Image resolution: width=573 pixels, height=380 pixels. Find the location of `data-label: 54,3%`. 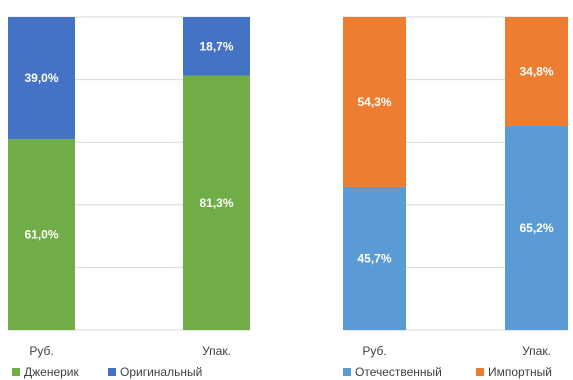

data-label: 54,3% is located at coordinates (374, 102).